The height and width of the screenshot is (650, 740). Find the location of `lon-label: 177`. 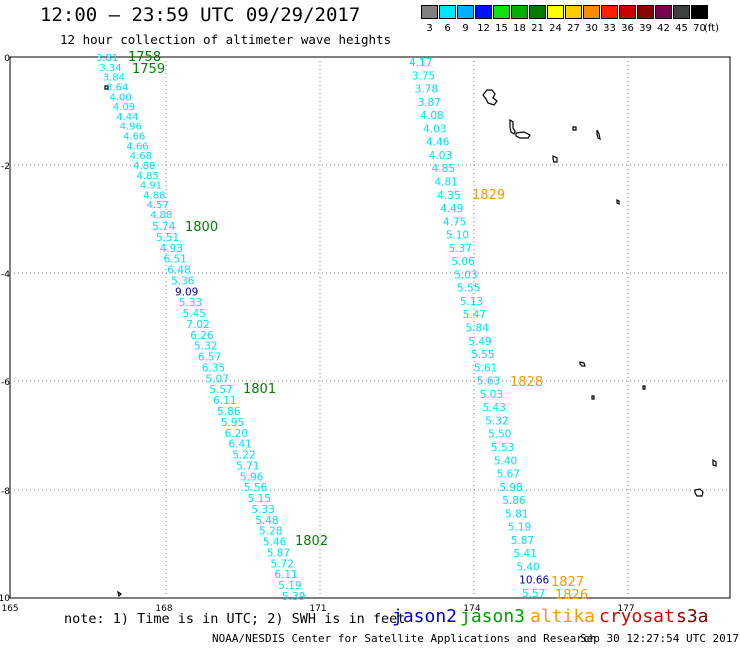

lon-label: 177 is located at coordinates (625, 609).